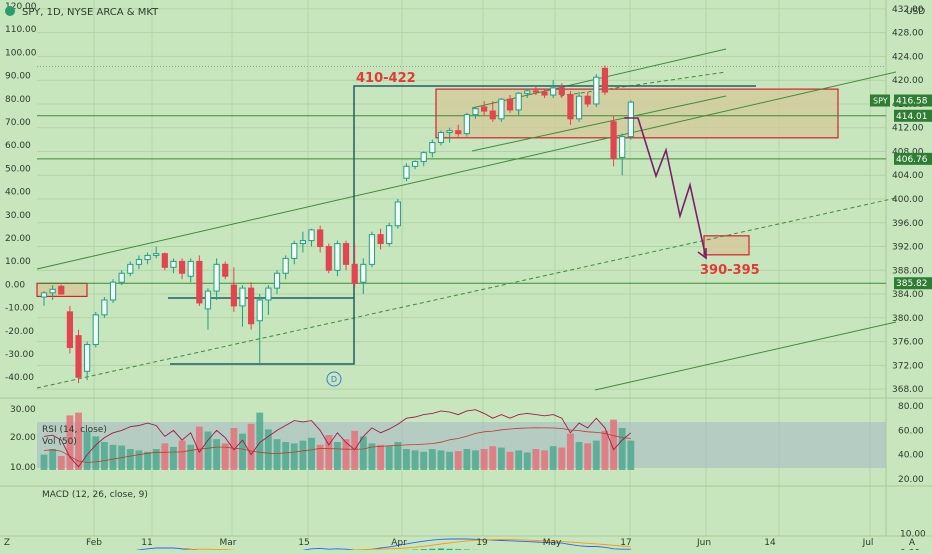  I want to click on percent-axis-tick: 0.00, so click(15, 285).